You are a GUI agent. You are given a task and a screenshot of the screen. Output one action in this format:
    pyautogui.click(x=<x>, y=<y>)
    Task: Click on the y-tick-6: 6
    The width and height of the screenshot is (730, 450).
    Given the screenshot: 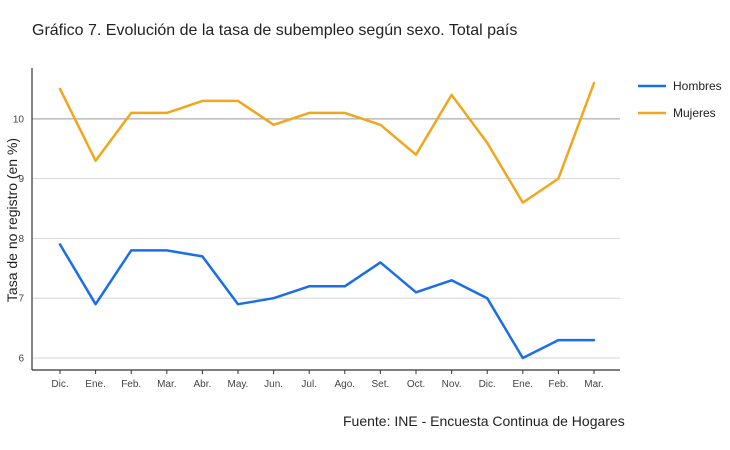 What is the action you would take?
    pyautogui.click(x=21, y=359)
    